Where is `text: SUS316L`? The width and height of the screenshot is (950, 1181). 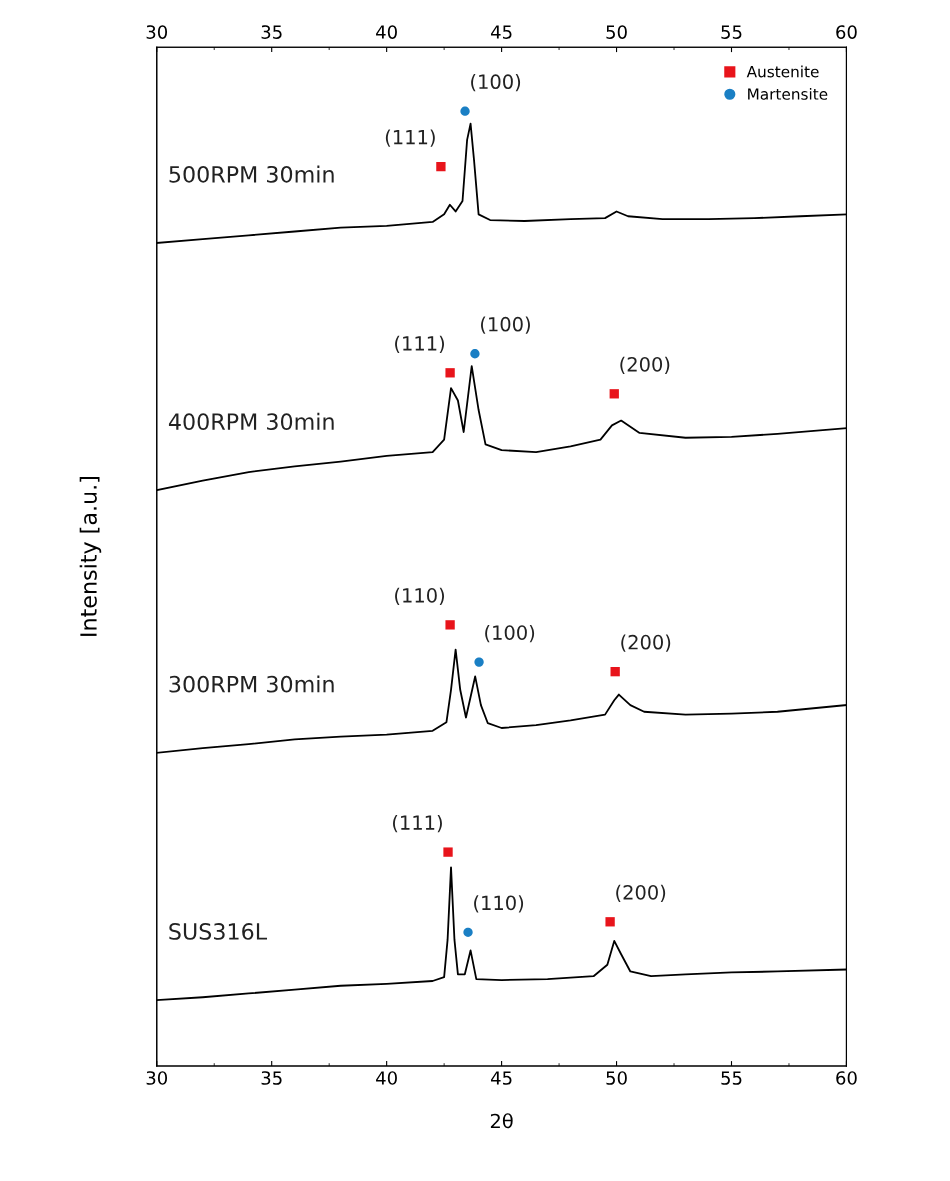
text: SUS316L is located at coordinates (218, 931).